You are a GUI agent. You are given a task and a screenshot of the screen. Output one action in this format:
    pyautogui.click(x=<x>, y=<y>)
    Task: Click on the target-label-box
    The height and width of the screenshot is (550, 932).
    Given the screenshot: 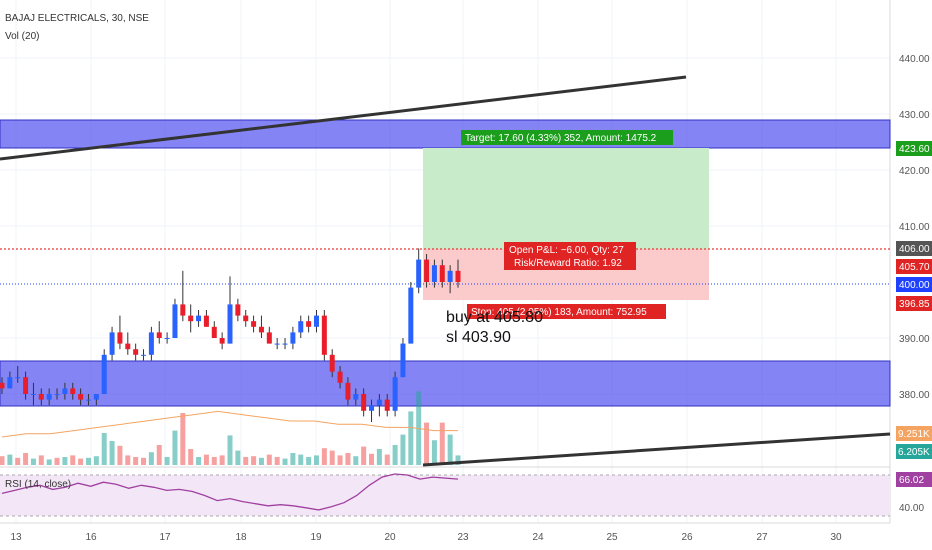 What is the action you would take?
    pyautogui.click(x=567, y=137)
    